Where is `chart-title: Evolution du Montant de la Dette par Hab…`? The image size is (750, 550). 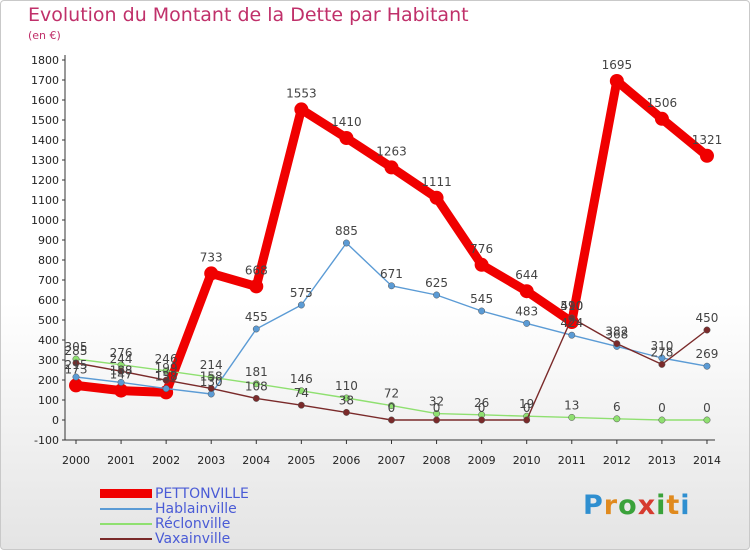 chart-title: Evolution du Montant de la Dette par Hab… is located at coordinates (248, 15).